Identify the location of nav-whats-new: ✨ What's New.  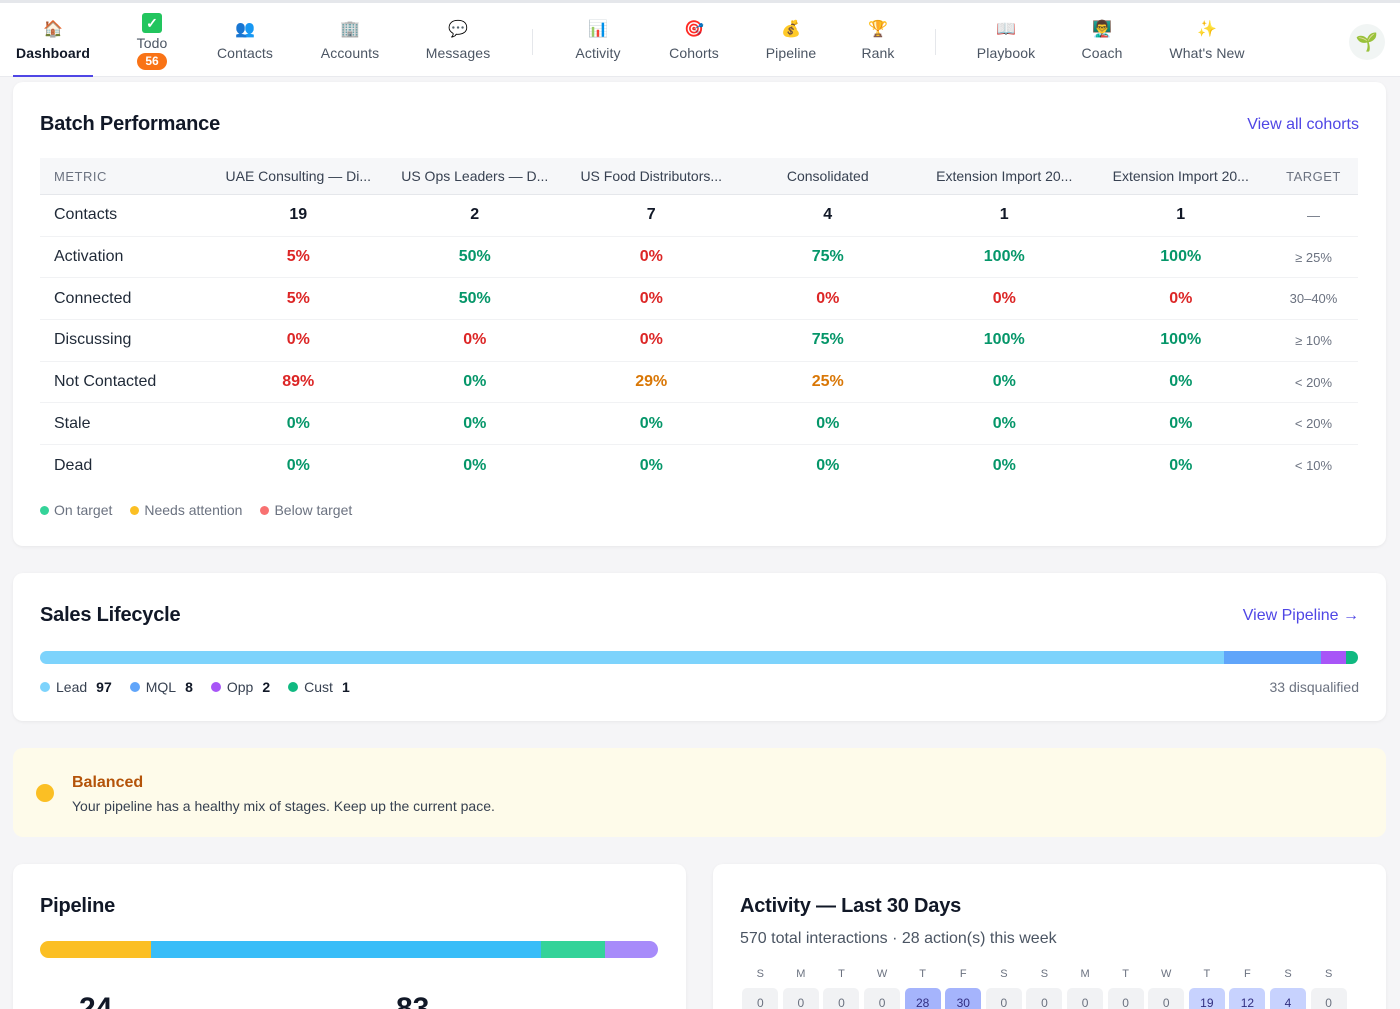
(1207, 40).